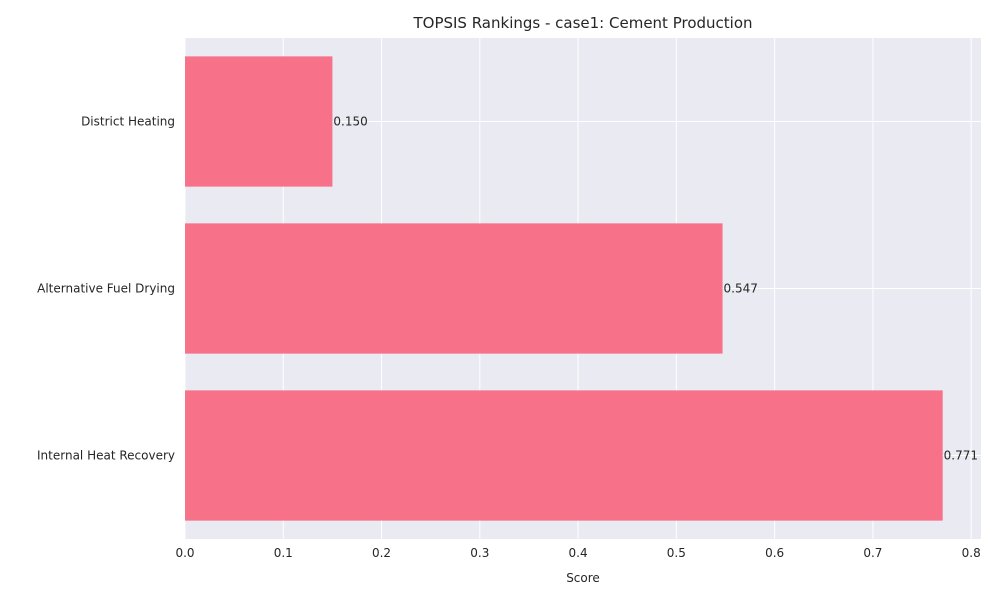 Image resolution: width=1000 pixels, height=600 pixels. I want to click on x-tick-label: 0.0, so click(184, 553).